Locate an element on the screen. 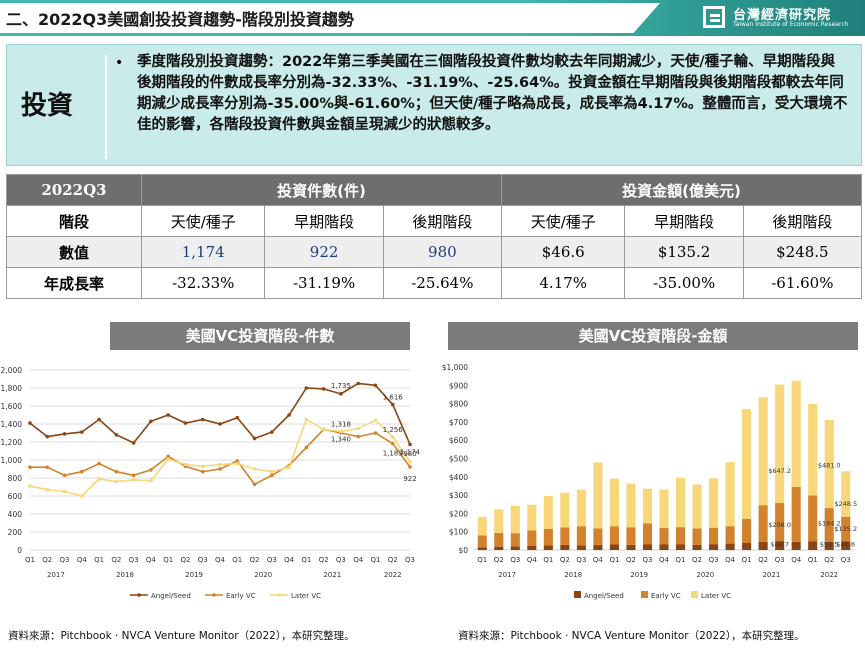 This screenshot has width=865, height=649. year-label: 2018 is located at coordinates (125, 575).